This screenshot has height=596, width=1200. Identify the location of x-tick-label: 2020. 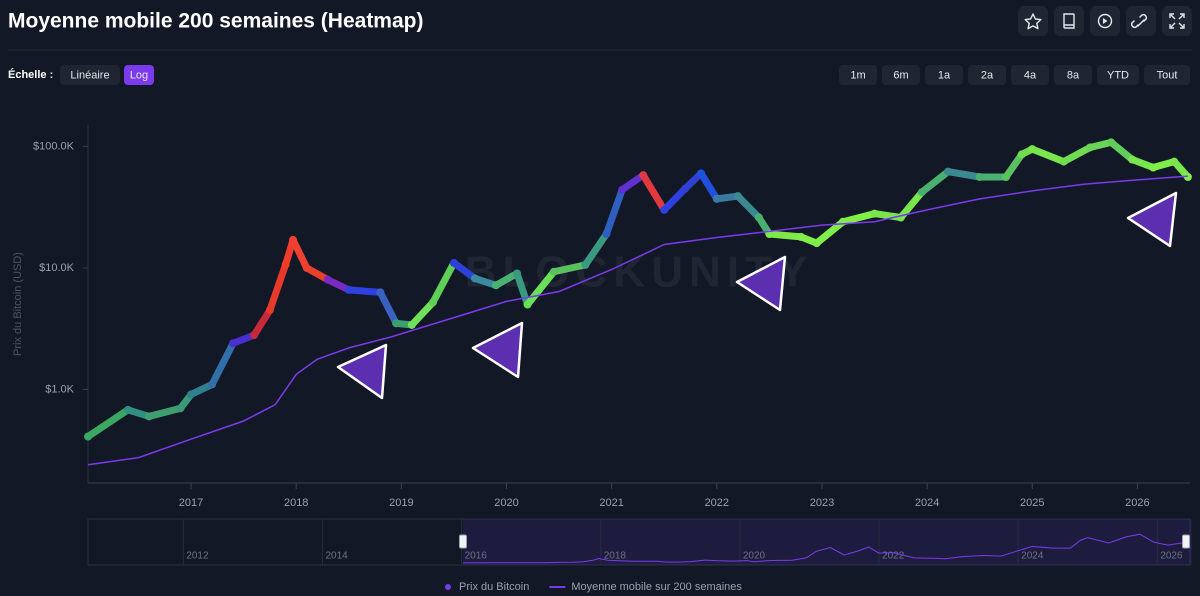
(506, 503).